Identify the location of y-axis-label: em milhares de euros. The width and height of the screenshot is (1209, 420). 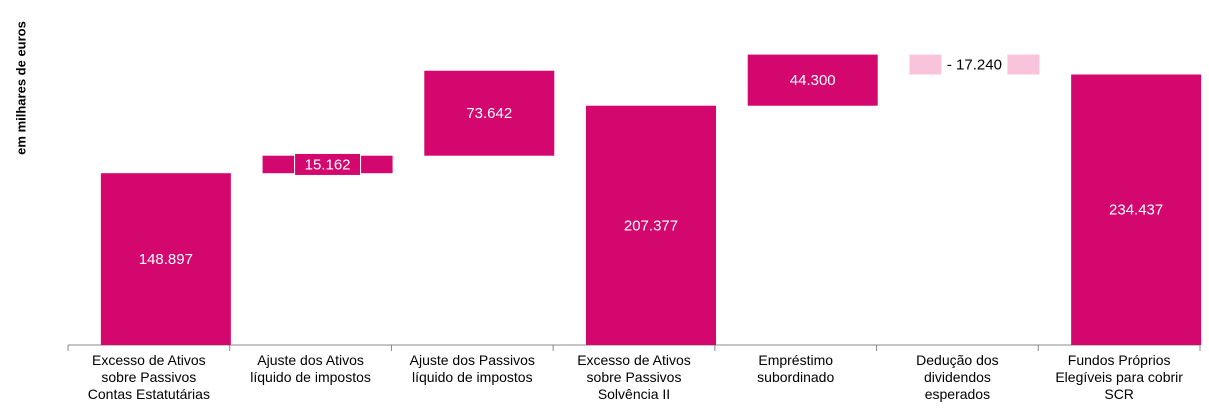
(20, 88).